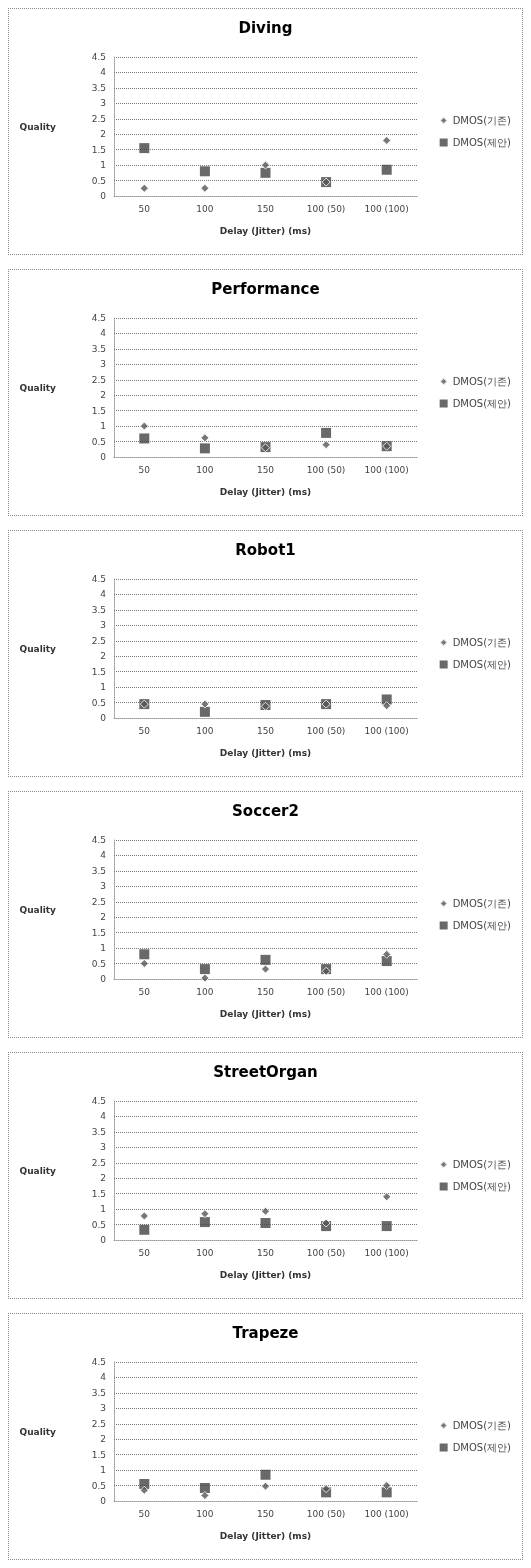 Image resolution: width=531 pixels, height=1568 pixels. Describe the element at coordinates (265, 288) in the screenshot. I see `chart-title: Performance` at that location.